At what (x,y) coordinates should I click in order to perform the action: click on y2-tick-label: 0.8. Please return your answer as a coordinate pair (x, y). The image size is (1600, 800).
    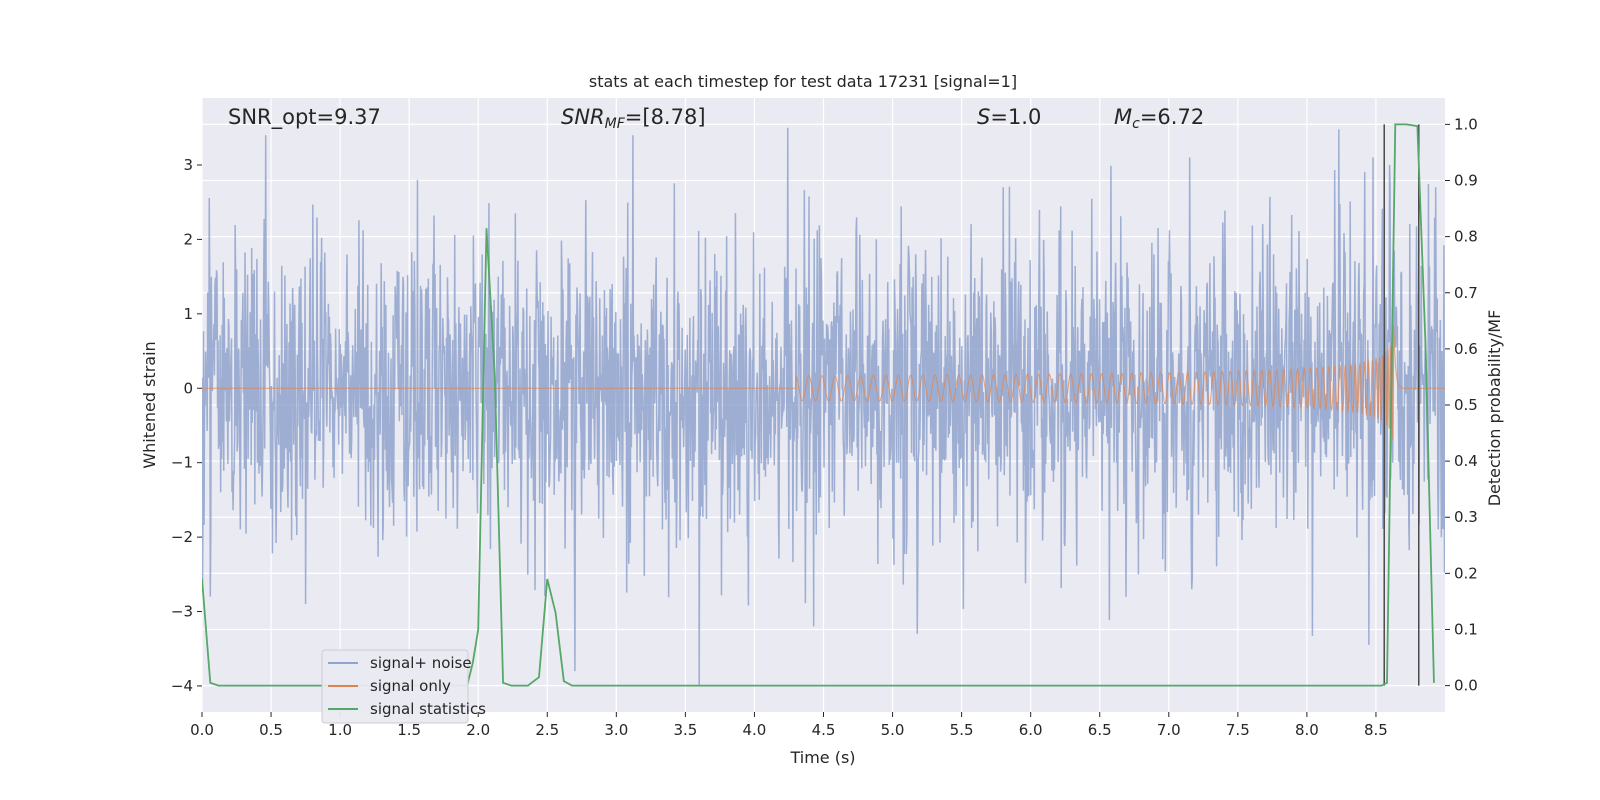
    Looking at the image, I should click on (1466, 237).